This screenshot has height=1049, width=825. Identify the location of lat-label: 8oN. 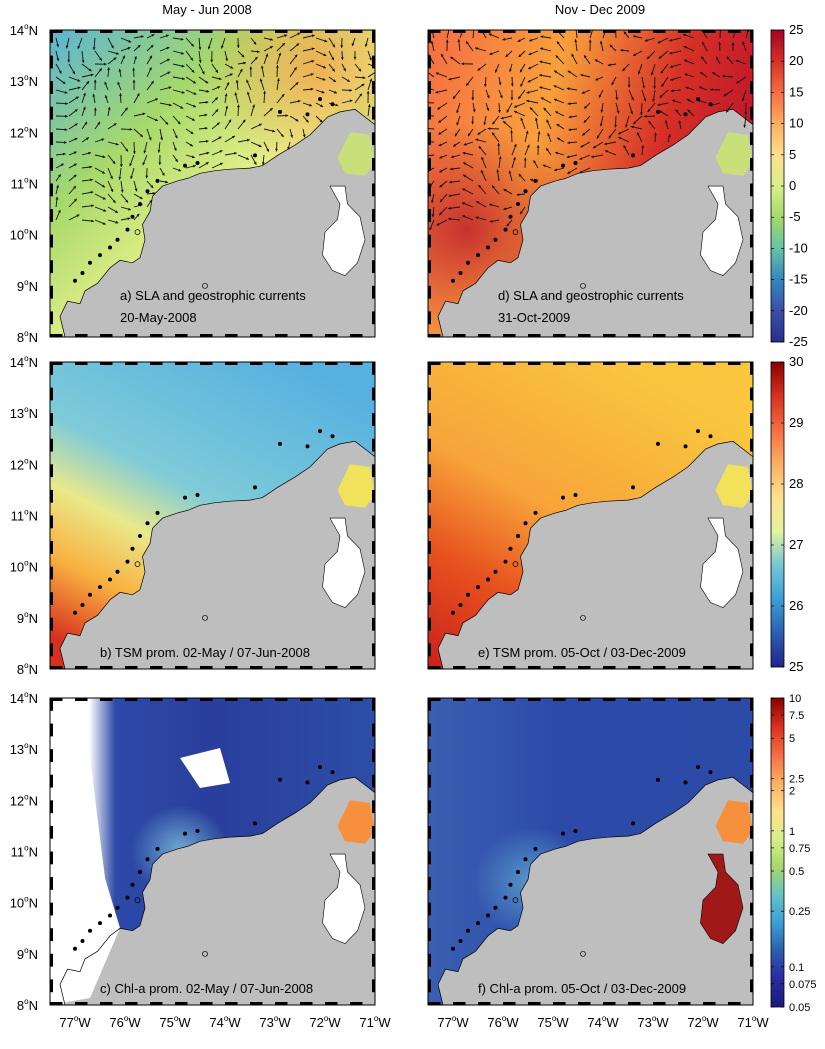
(27, 337).